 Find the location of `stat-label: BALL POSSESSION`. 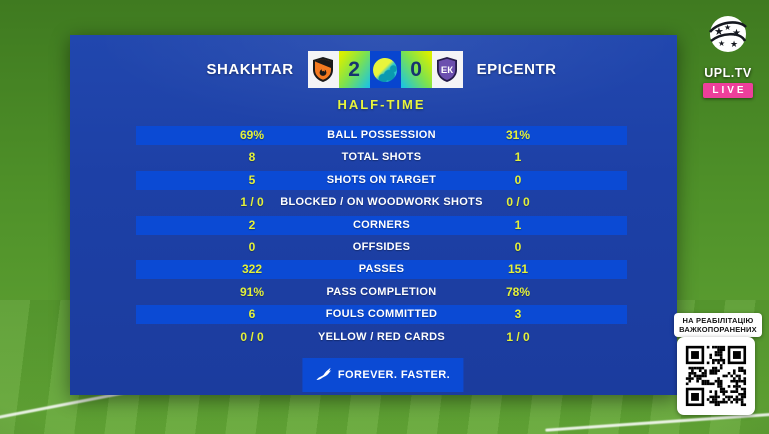

stat-label: BALL POSSESSION is located at coordinates (381, 135).